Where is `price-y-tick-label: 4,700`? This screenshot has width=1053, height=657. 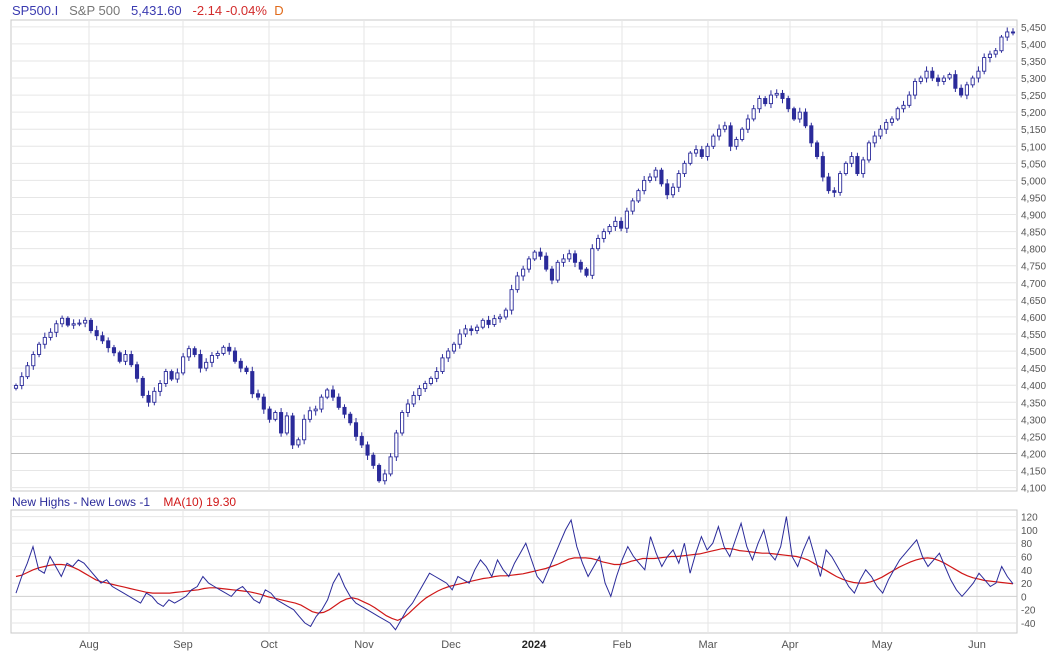 price-y-tick-label: 4,700 is located at coordinates (1033, 284).